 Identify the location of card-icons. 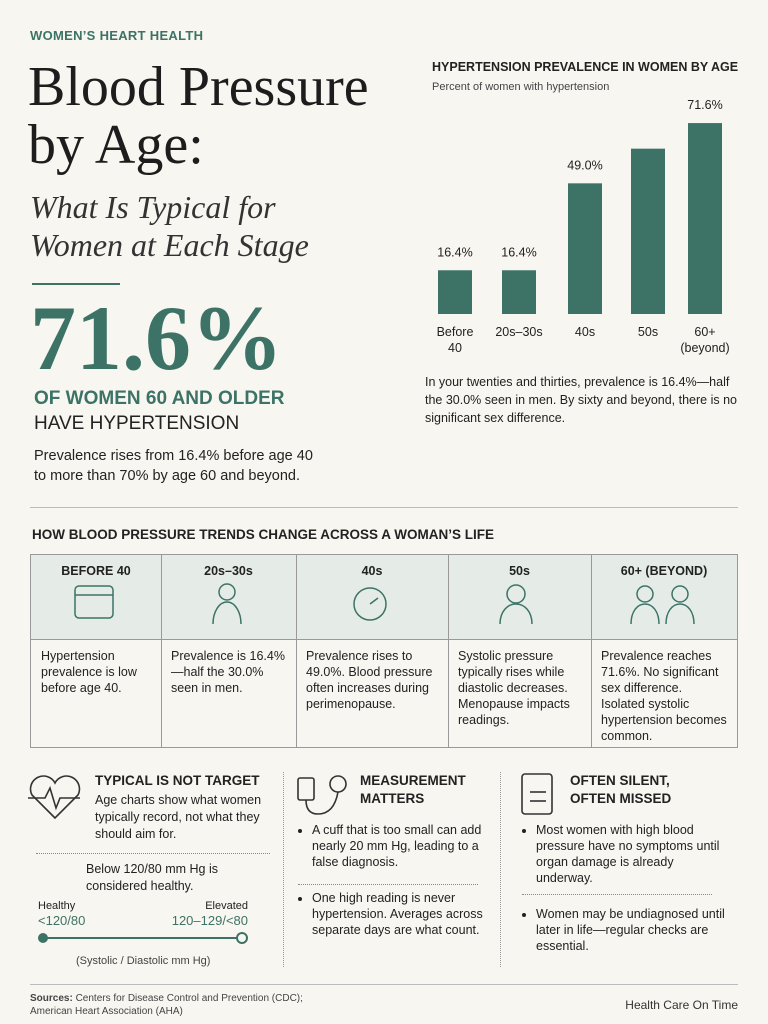
(290, 796).